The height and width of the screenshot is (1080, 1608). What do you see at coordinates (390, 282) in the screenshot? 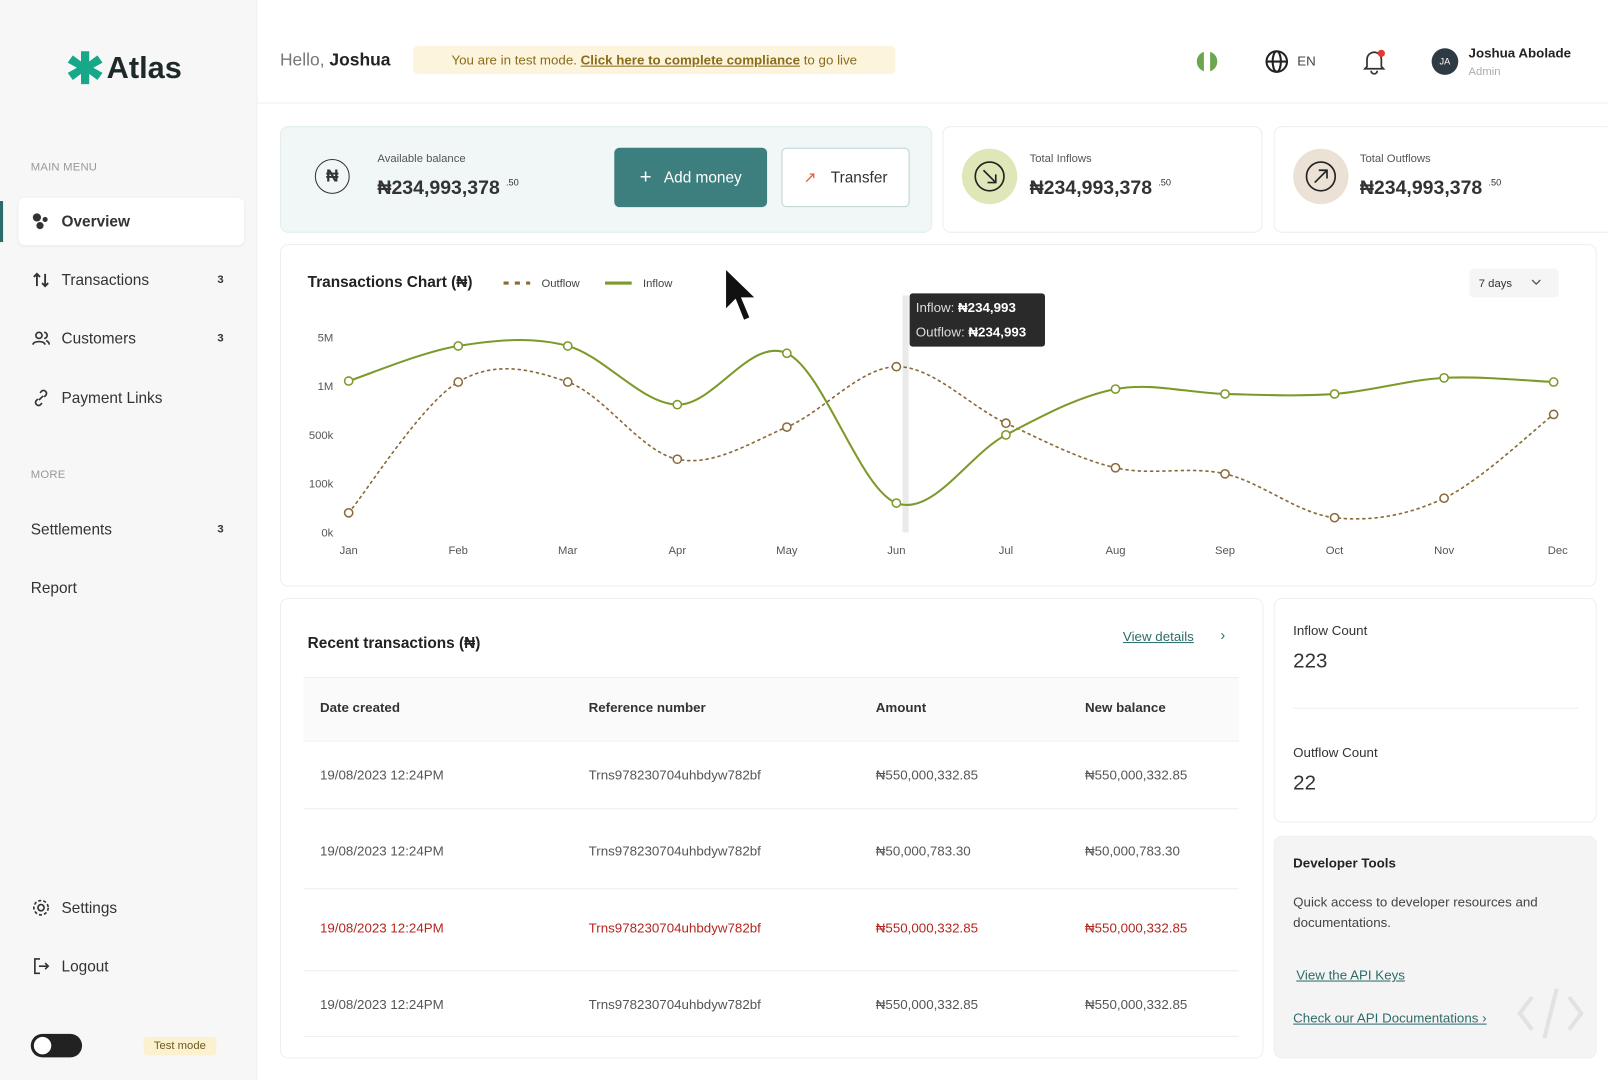
I see `chart-title: Transactions Chart (₦)` at bounding box center [390, 282].